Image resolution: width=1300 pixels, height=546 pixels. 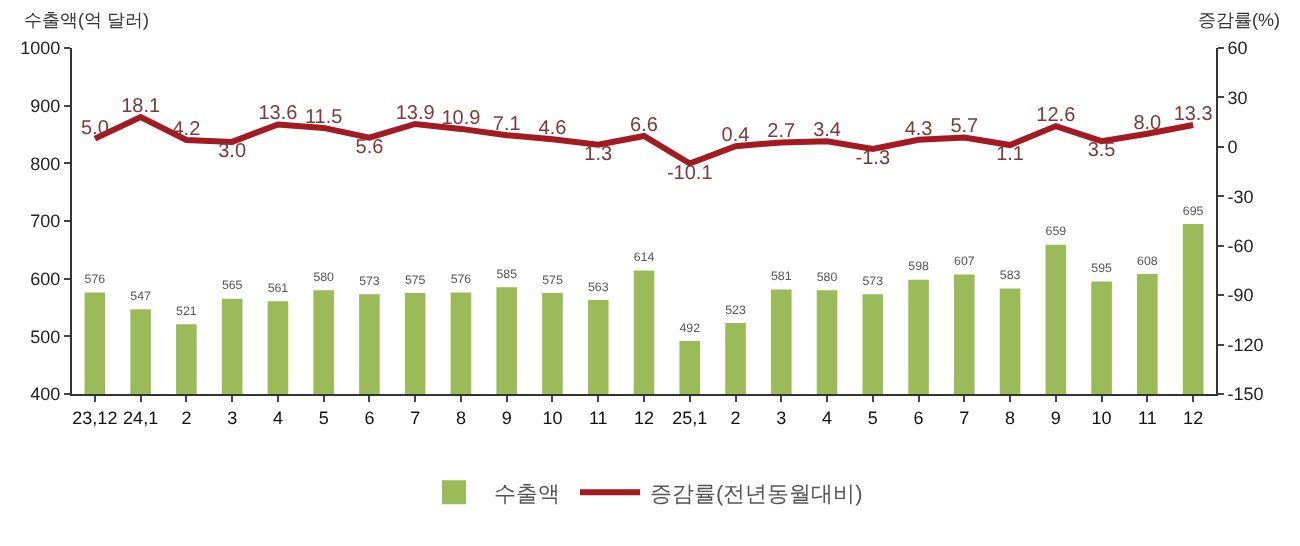 I want to click on data-label: 0.4, so click(x=736, y=136).